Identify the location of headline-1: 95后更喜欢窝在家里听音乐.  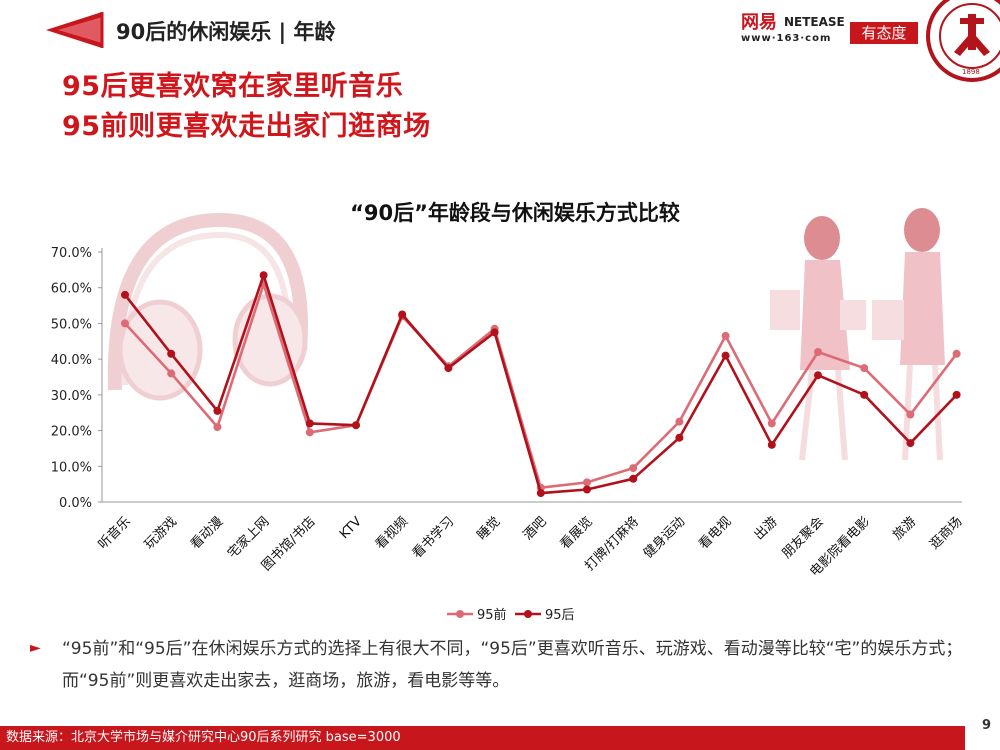
(233, 86).